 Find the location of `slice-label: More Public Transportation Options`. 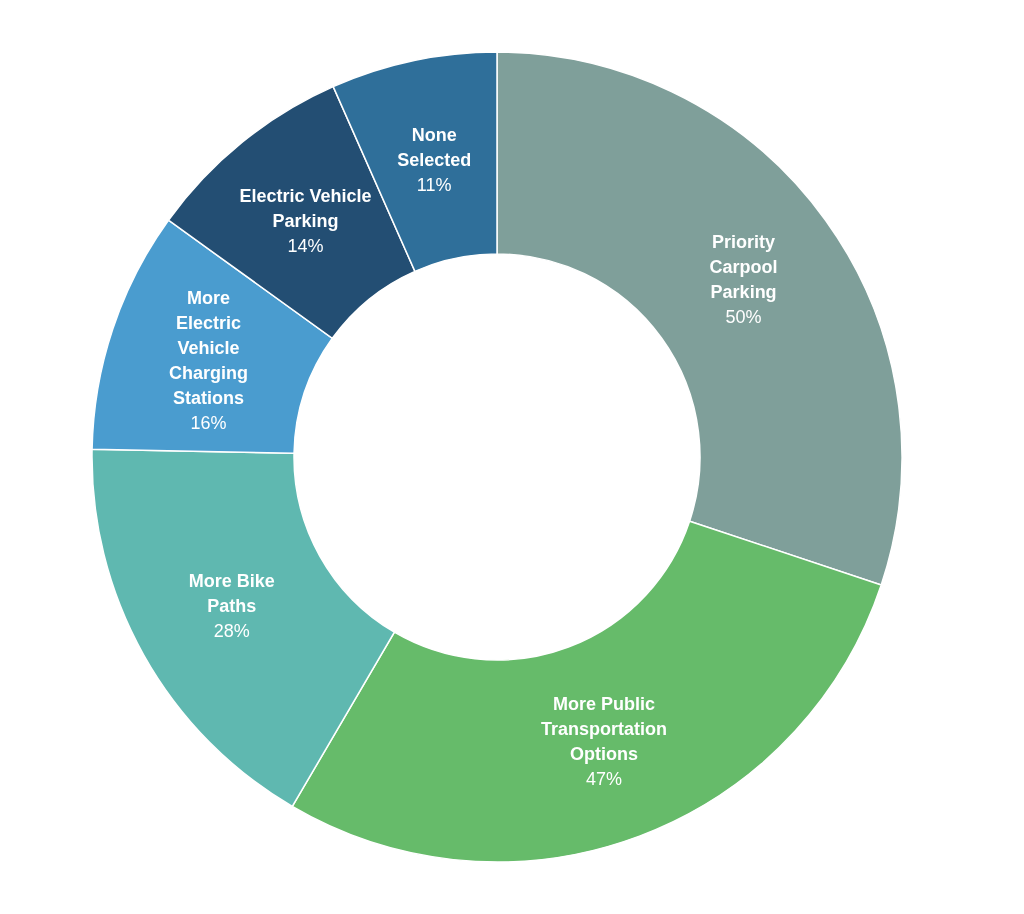

slice-label: More Public Transportation Options is located at coordinates (603, 729).